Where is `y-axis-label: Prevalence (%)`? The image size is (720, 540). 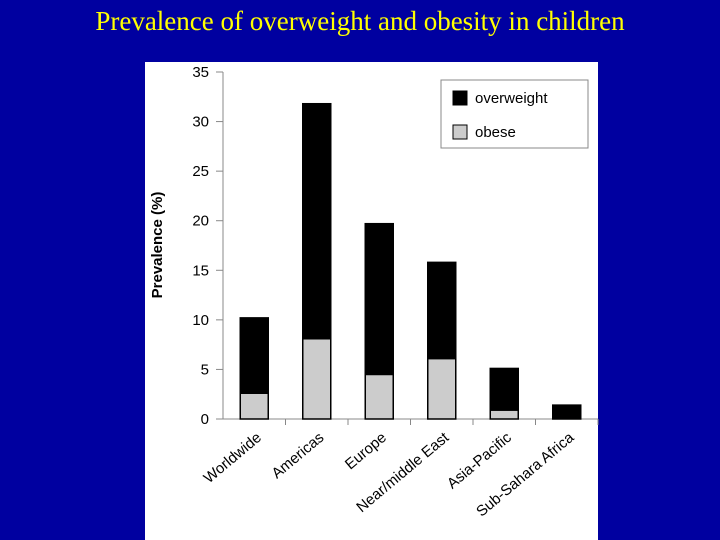 y-axis-label: Prevalence (%) is located at coordinates (157, 245).